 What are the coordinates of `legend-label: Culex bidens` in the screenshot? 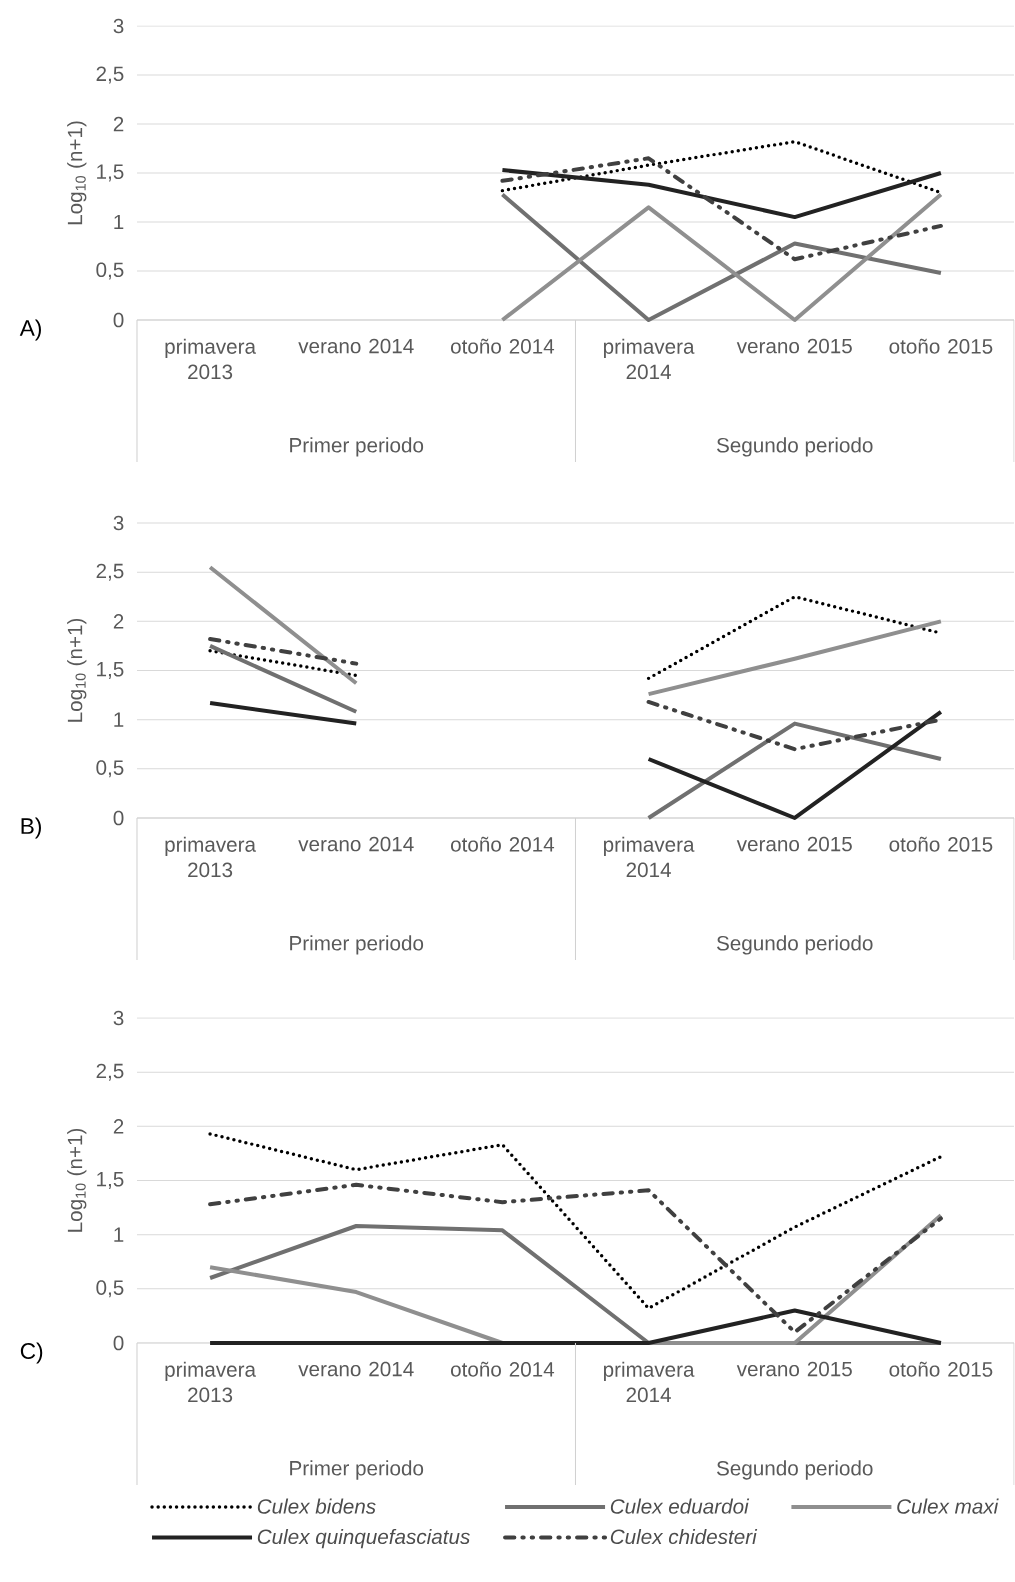 It's located at (317, 1506).